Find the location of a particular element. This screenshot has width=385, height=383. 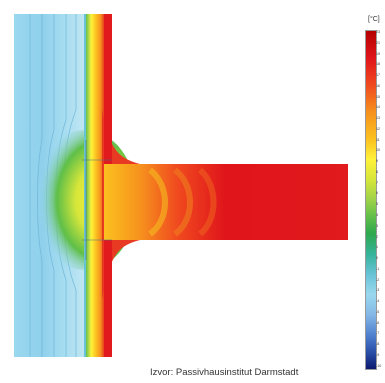

scale-label: 6 is located at coordinates (377, 193).